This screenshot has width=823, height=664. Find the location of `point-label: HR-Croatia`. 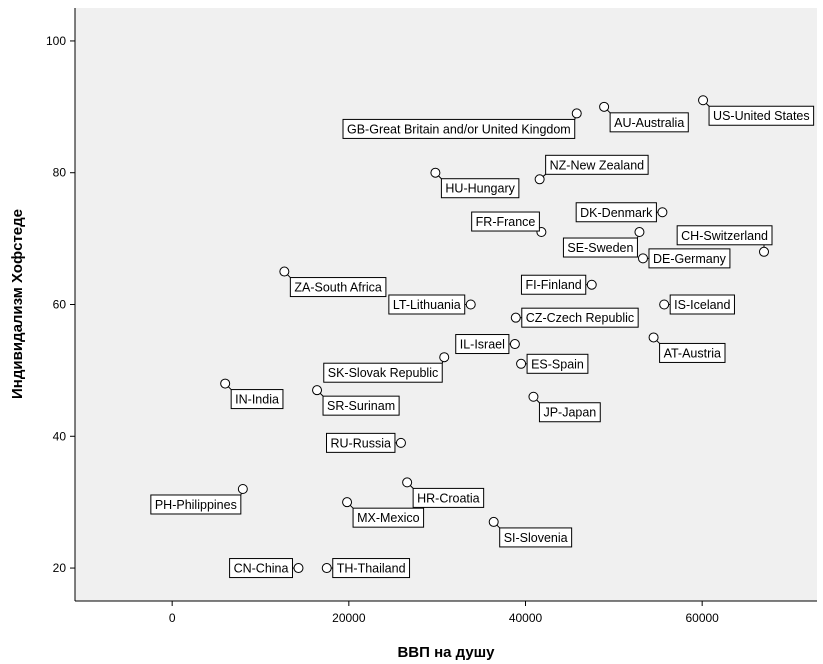

point-label: HR-Croatia is located at coordinates (448, 497).